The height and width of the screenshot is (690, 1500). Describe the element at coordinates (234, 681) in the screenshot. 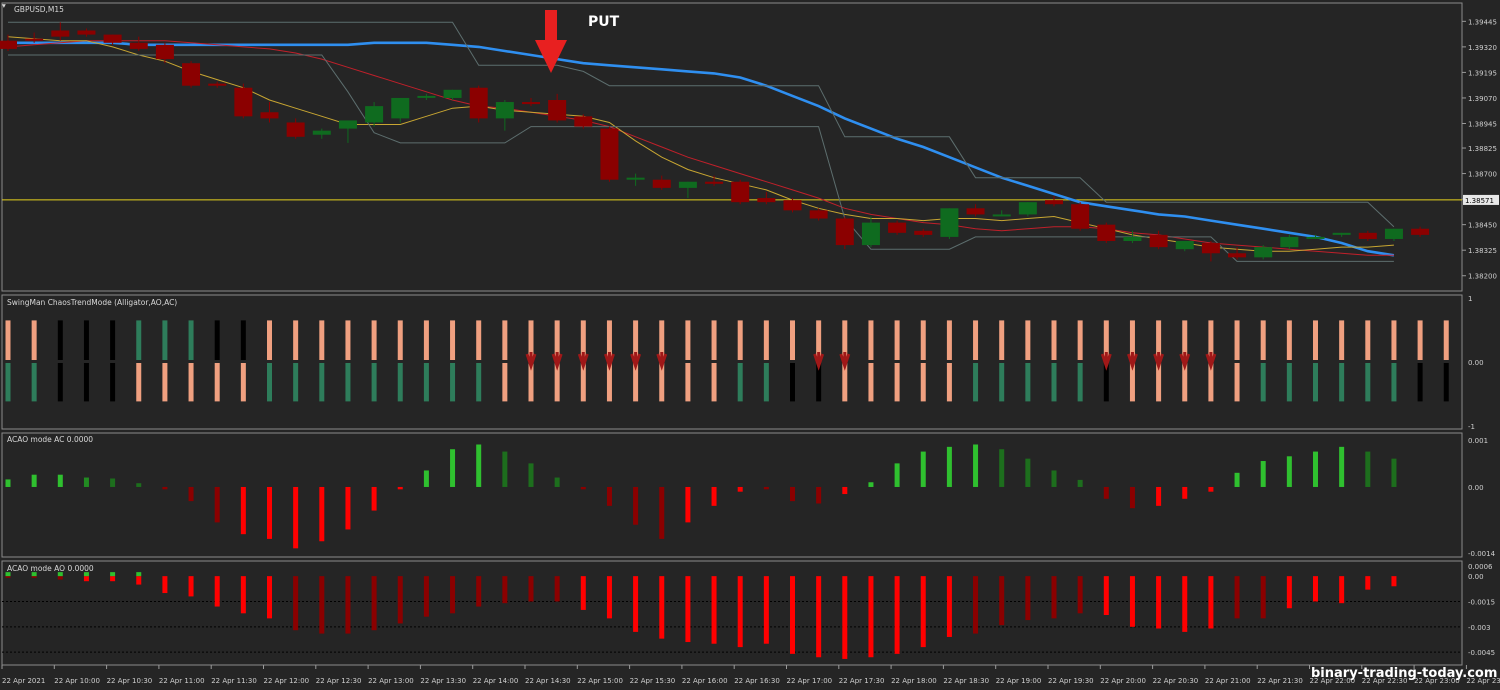

I see `time-tick-label: 22 Apr 11:30` at that location.